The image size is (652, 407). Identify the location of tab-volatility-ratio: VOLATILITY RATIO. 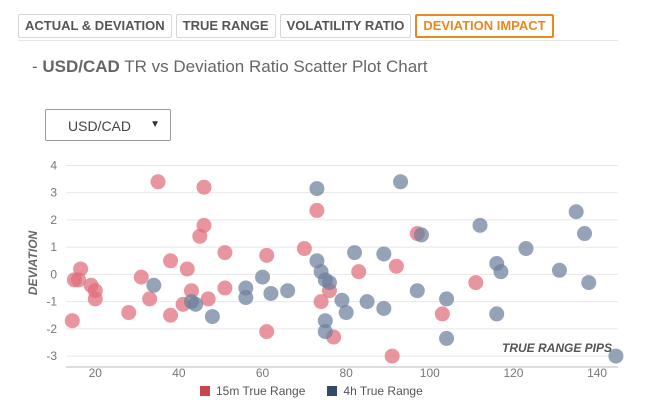
(345, 26).